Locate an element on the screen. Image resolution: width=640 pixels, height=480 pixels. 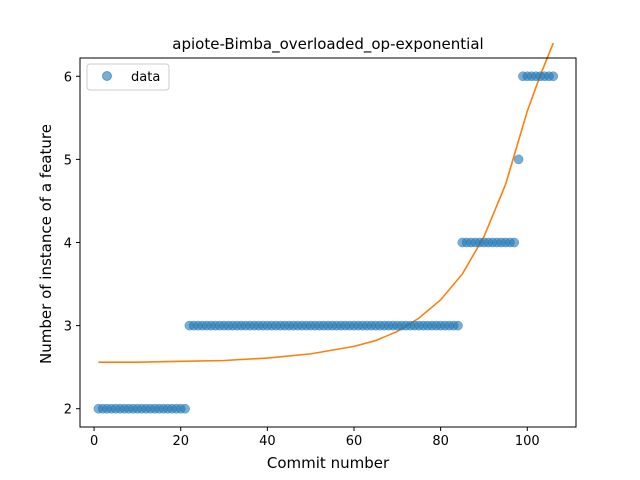
legend-label-data: data is located at coordinates (145, 77).